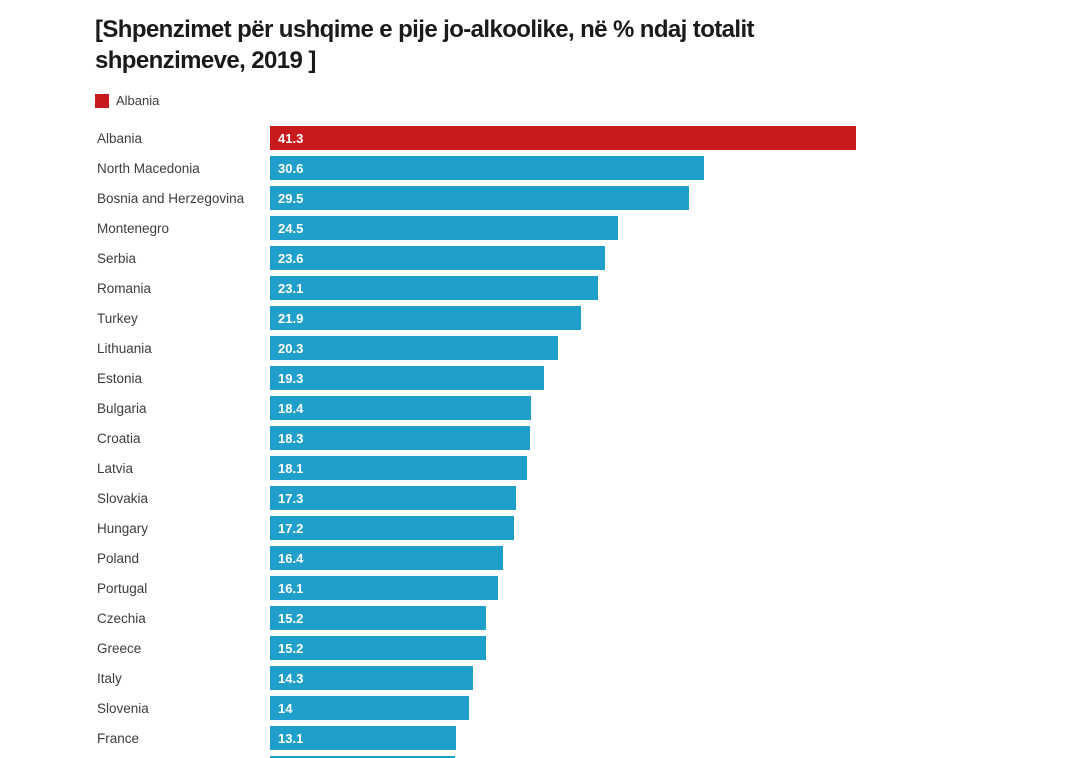 This screenshot has height=758, width=1079. Describe the element at coordinates (122, 408) in the screenshot. I see `category-label: Bulgaria` at that location.